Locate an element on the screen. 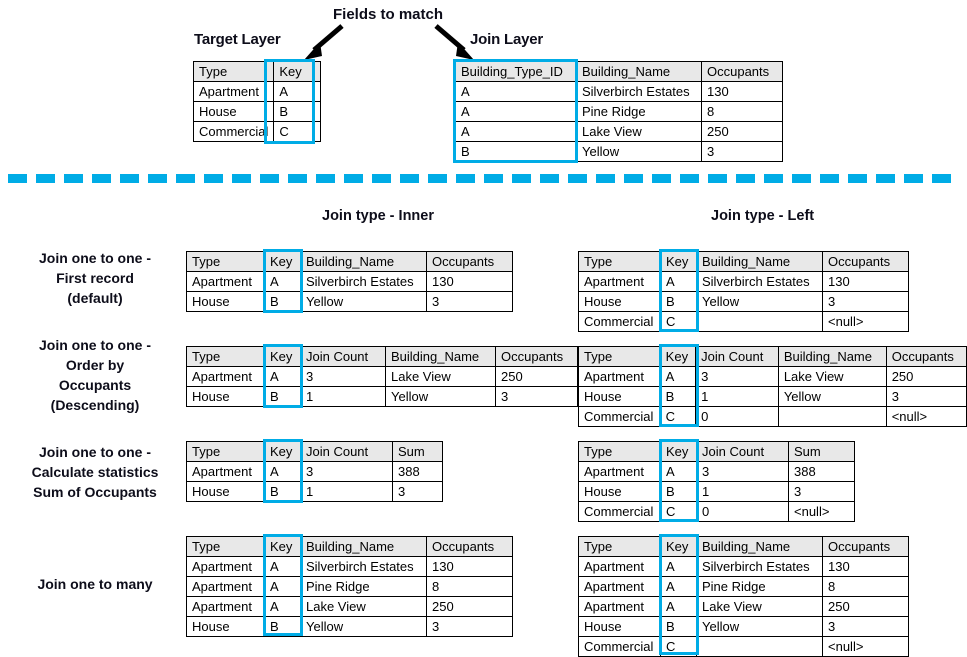 This screenshot has width=967, height=657. table-row: Apartment A is located at coordinates (257, 91).